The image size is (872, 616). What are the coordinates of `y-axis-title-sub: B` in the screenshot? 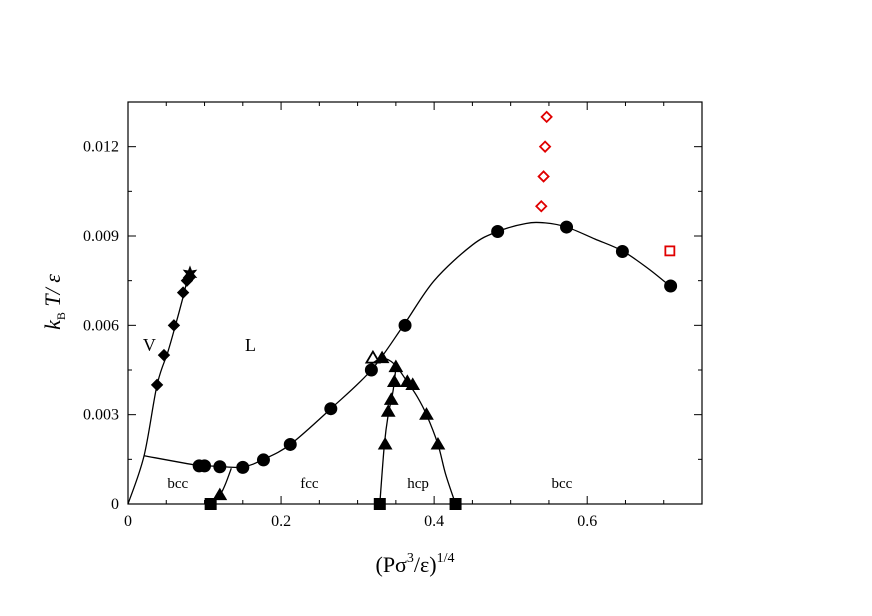 It's located at (61, 316).